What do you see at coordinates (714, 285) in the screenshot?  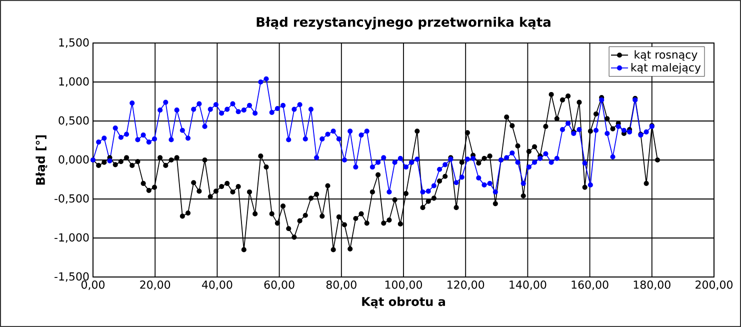 I see `x-tick-label: 200,00` at bounding box center [714, 285].